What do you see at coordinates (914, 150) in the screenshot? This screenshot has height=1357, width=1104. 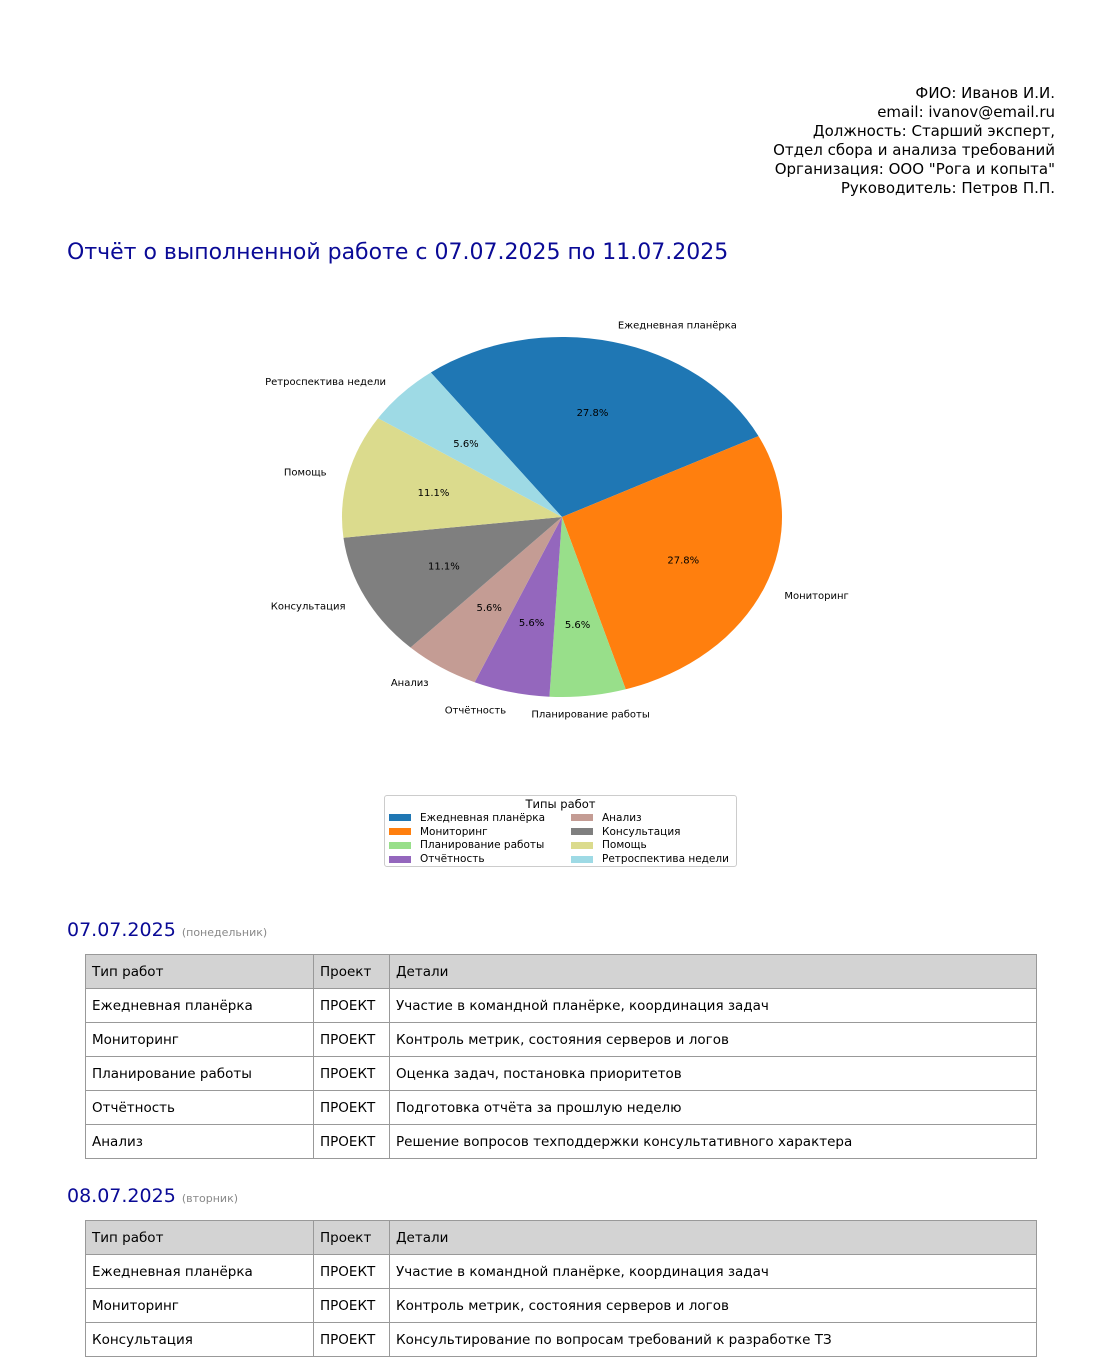 I see `employee-department: Отдел сбора и анализа требований` at bounding box center [914, 150].